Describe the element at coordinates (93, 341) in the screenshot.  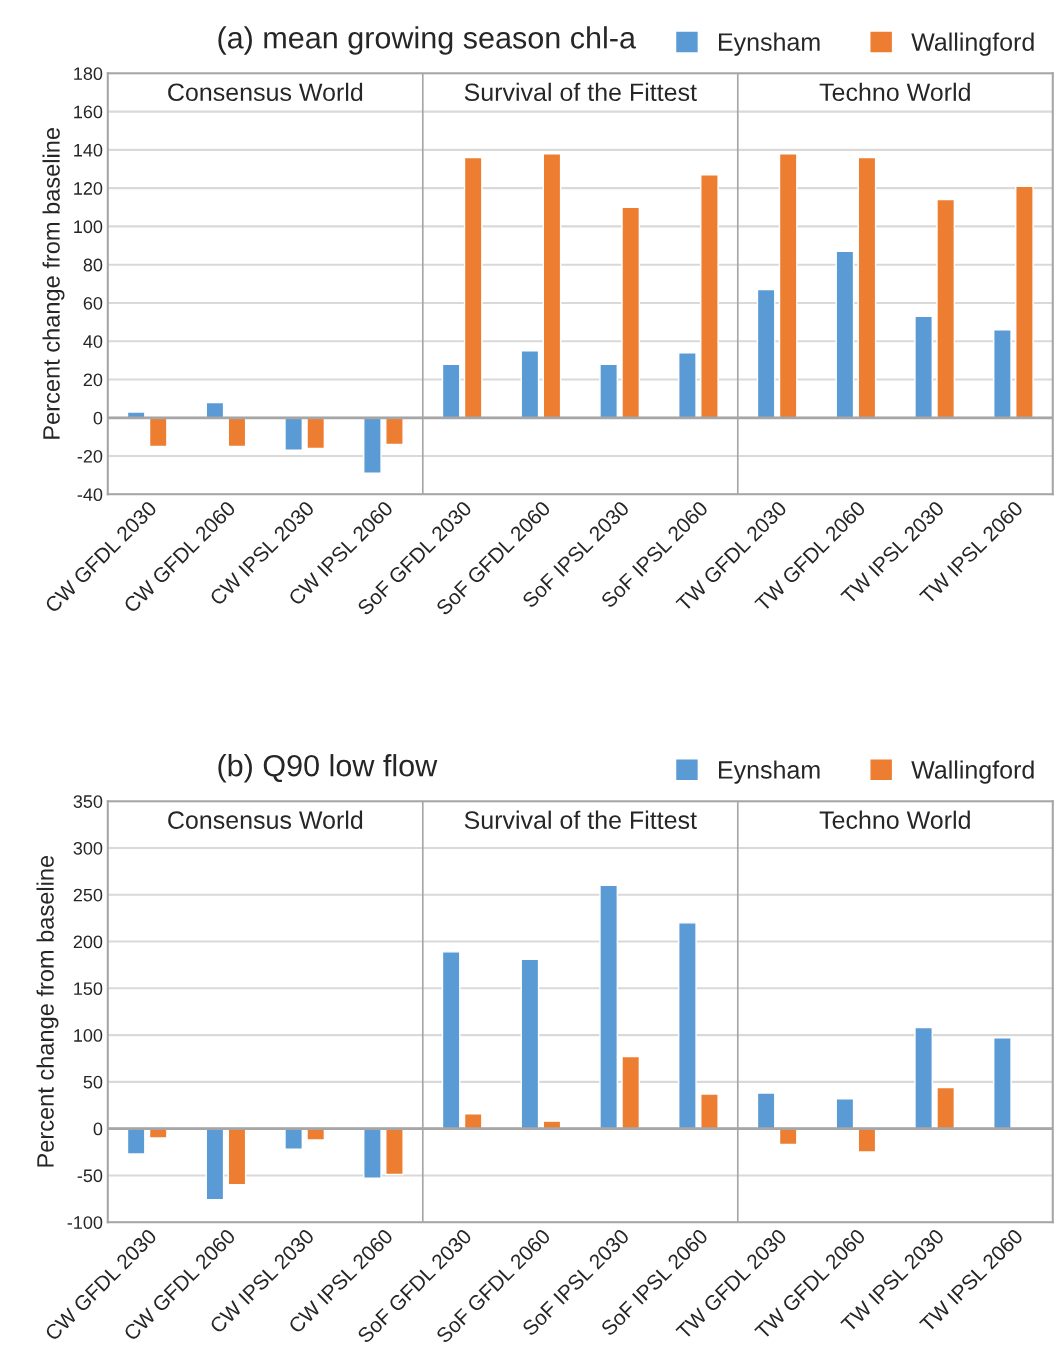
I see `y-tick-label: 40` at that location.